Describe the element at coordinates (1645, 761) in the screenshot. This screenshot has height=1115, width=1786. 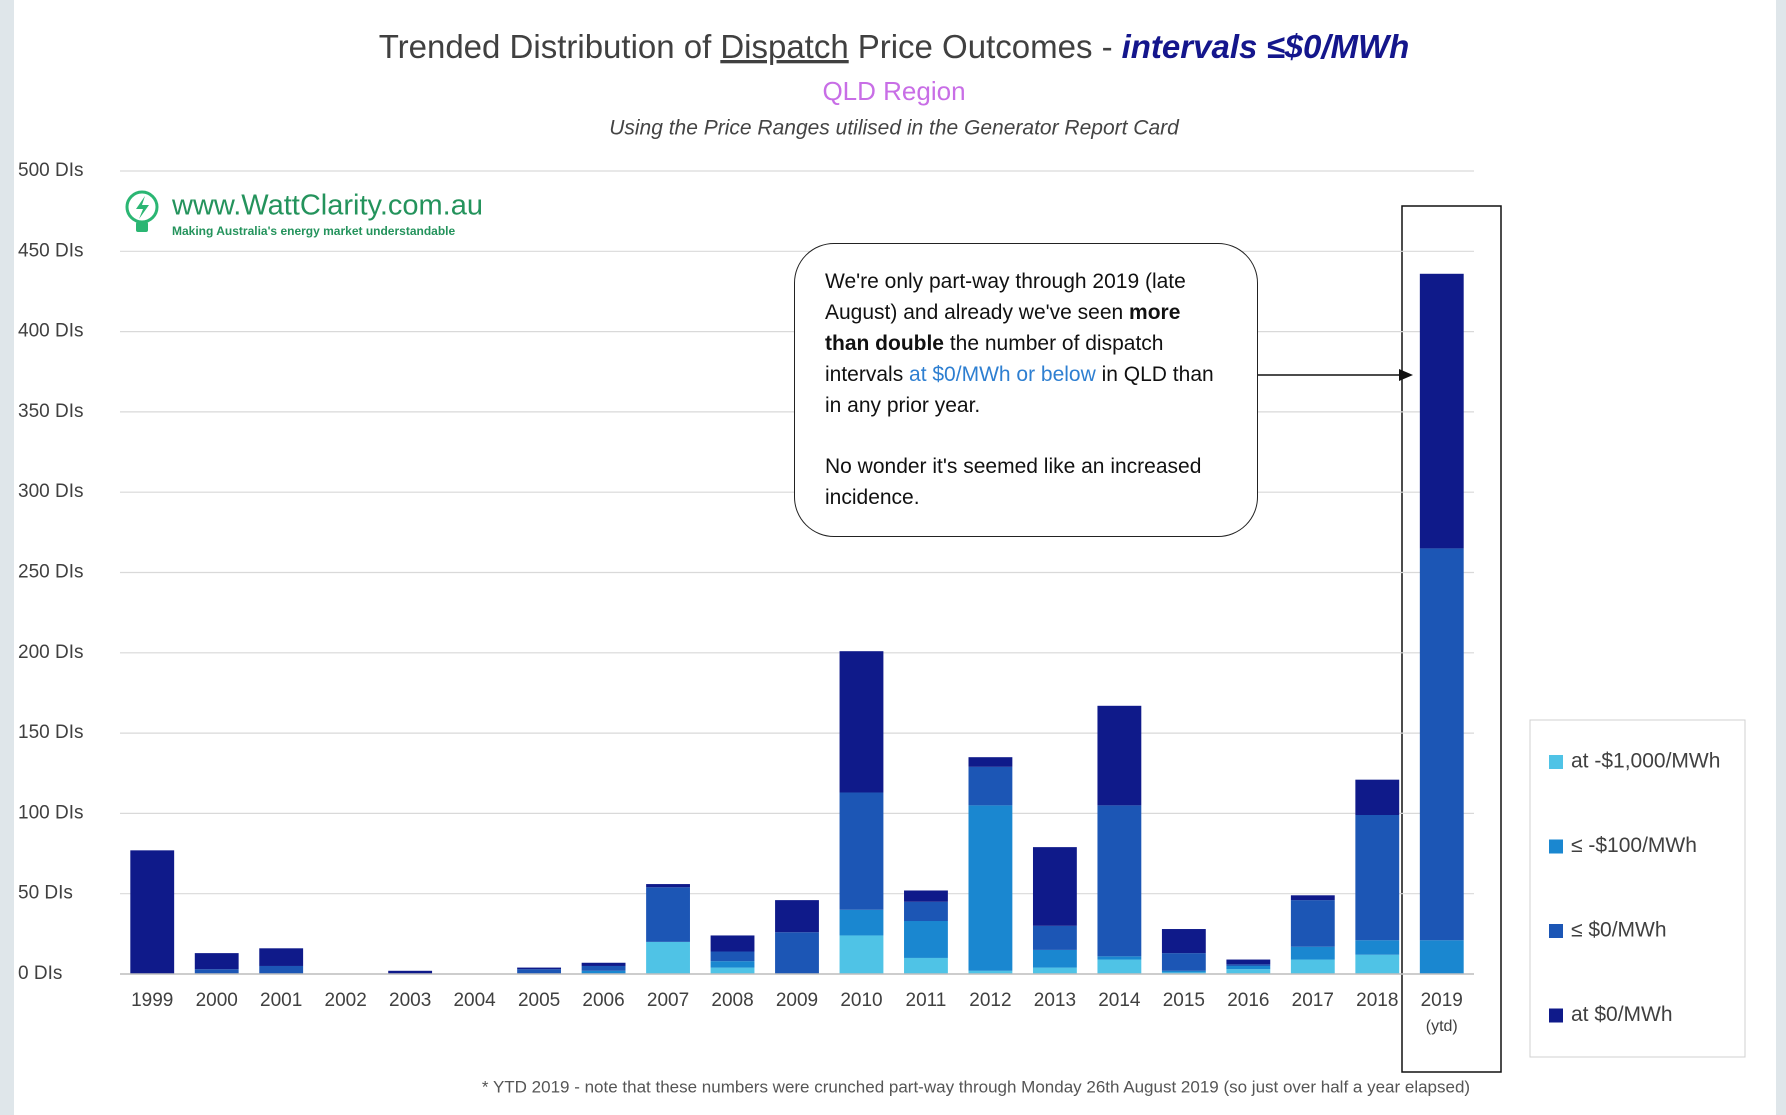
I see `legend-label: at -$1,000/MWh` at that location.